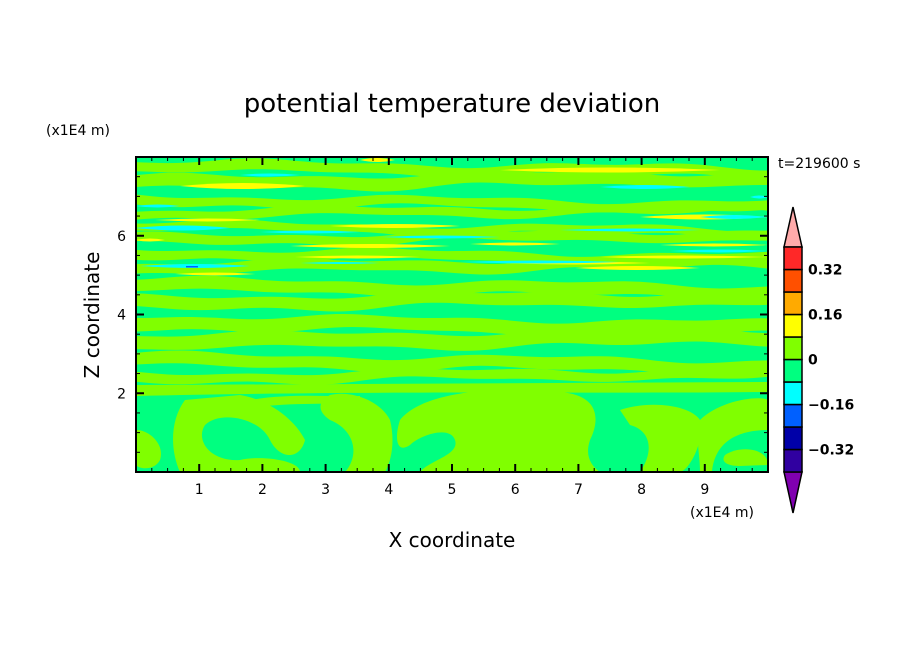 The image size is (904, 658). Describe the element at coordinates (452, 540) in the screenshot. I see `x-axis-label: X coordinate` at that location.